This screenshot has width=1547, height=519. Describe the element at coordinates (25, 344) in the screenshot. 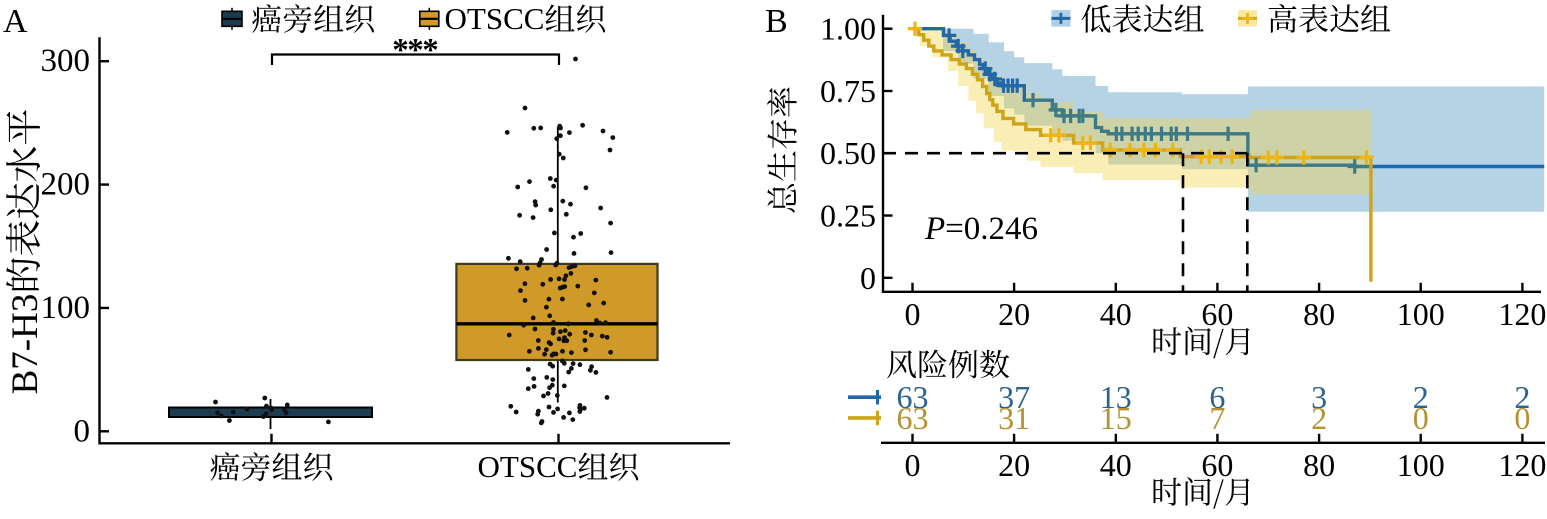

I see `svg-text: B7-H3` at that location.